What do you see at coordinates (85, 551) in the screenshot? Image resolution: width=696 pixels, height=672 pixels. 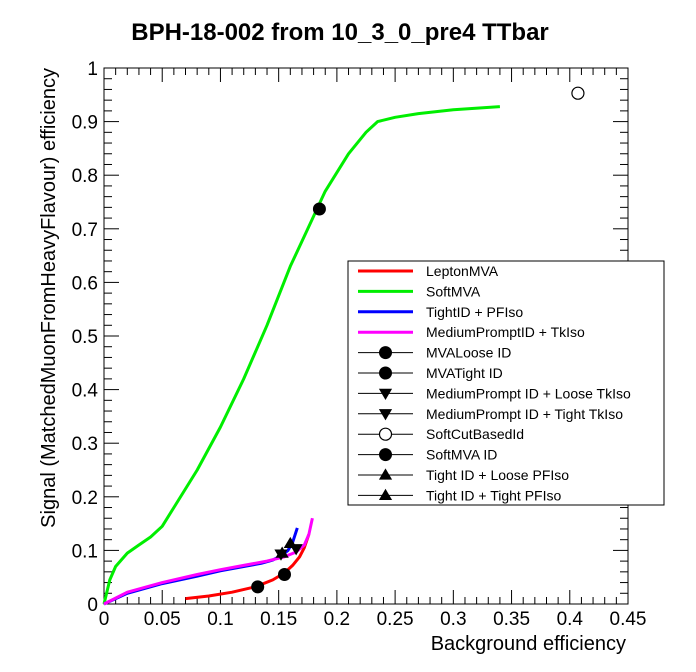 I see `y-tick-label: 0.1` at bounding box center [85, 551].